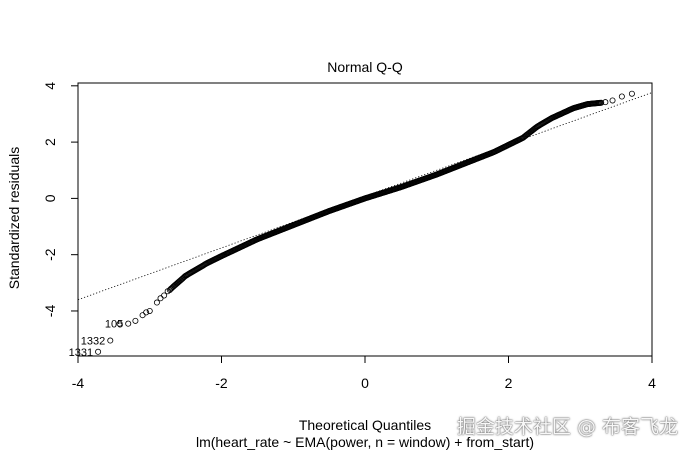  I want to click on chart-title: Normal Q-Q, so click(365, 67).